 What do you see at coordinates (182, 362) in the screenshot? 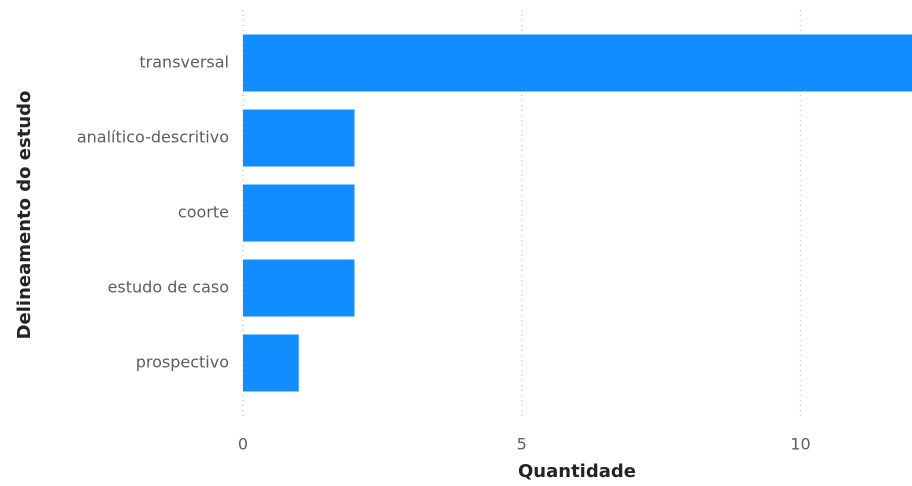
I see `y-tick-label: prospectivo` at bounding box center [182, 362].